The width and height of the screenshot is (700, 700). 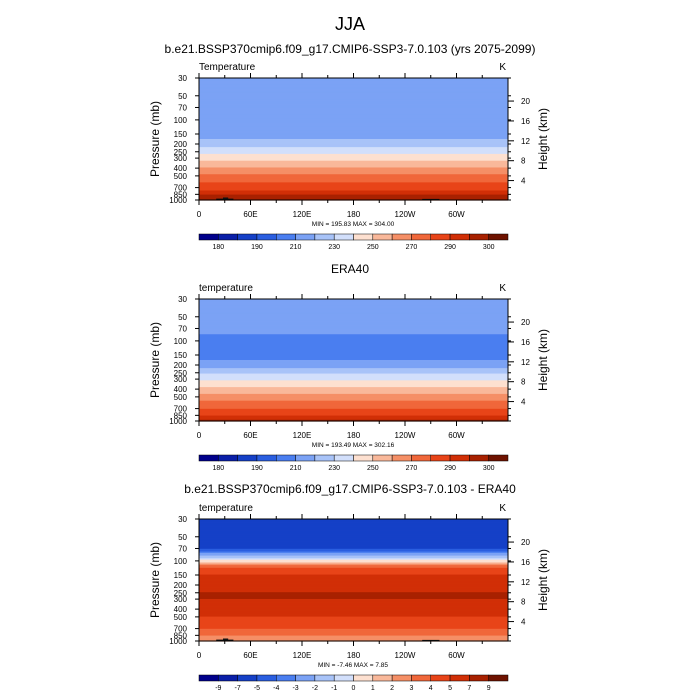 I want to click on colorbar-label: 230, so click(x=334, y=468).